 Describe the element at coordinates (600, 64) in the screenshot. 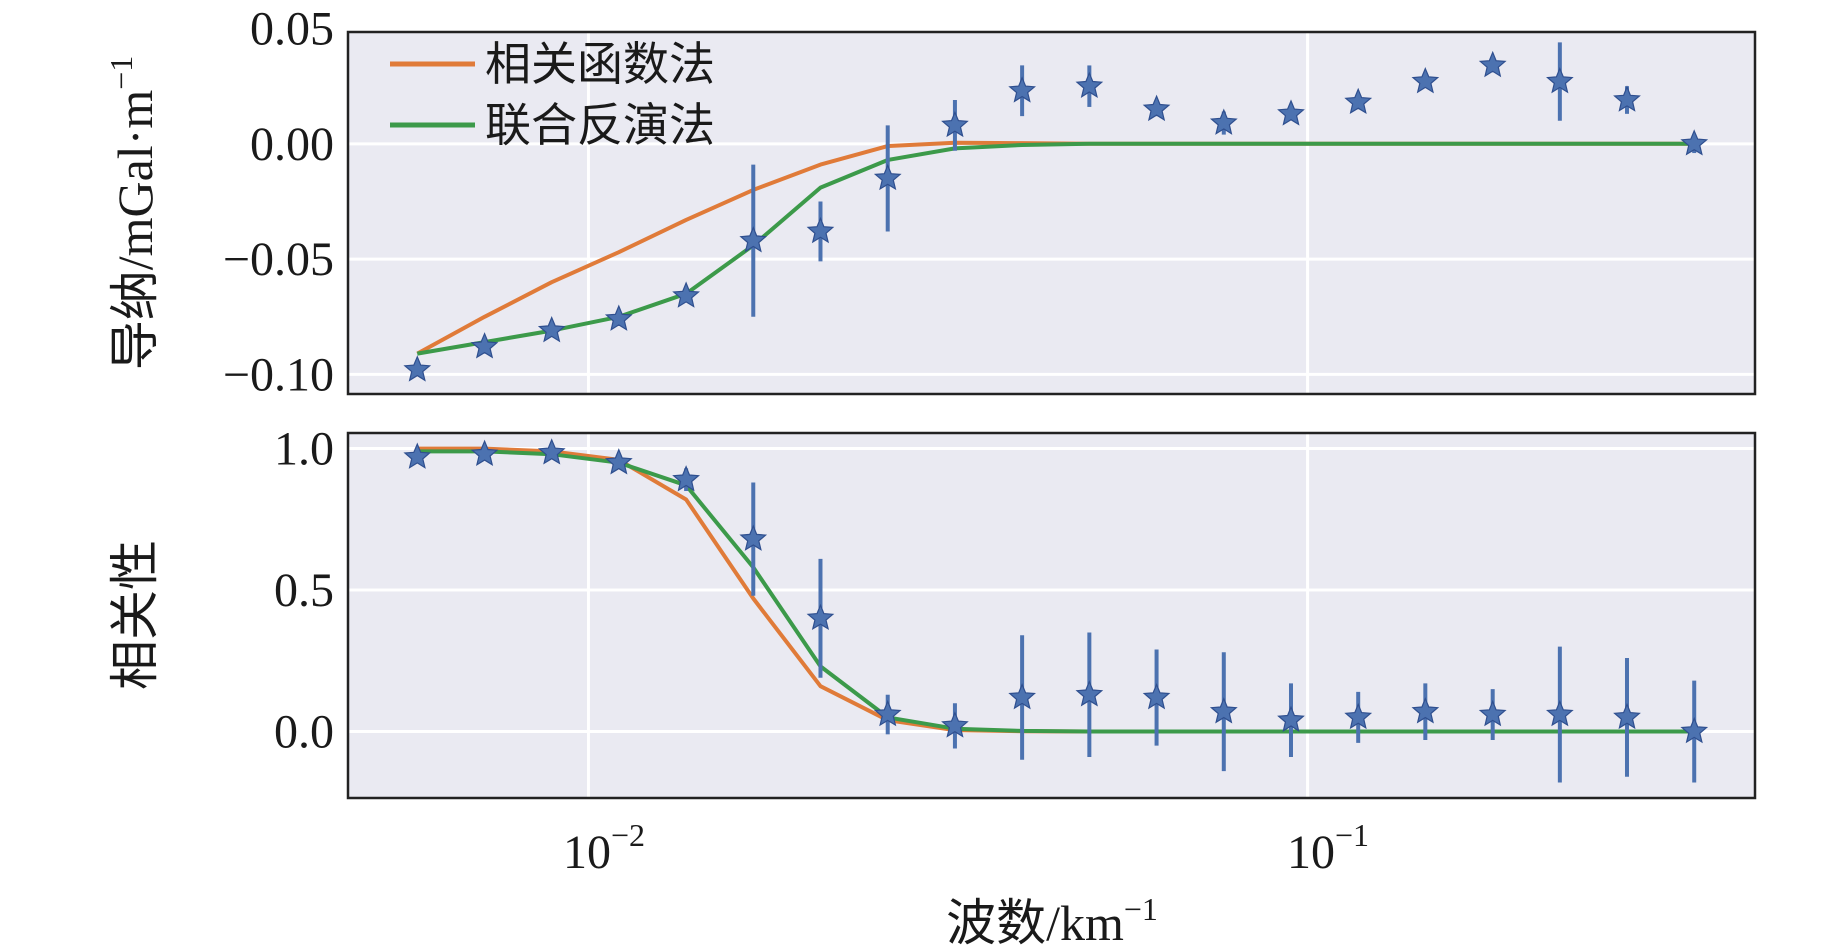

I see `legend-label-correlation-method: 相关函数法` at that location.